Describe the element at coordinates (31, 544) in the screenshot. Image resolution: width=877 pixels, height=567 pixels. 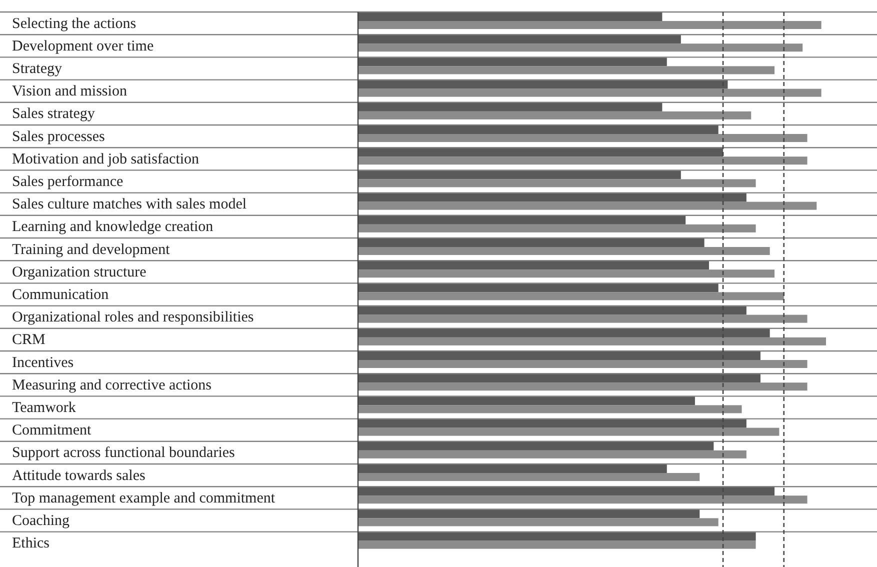
I see `y-tick-label: Ethics` at that location.